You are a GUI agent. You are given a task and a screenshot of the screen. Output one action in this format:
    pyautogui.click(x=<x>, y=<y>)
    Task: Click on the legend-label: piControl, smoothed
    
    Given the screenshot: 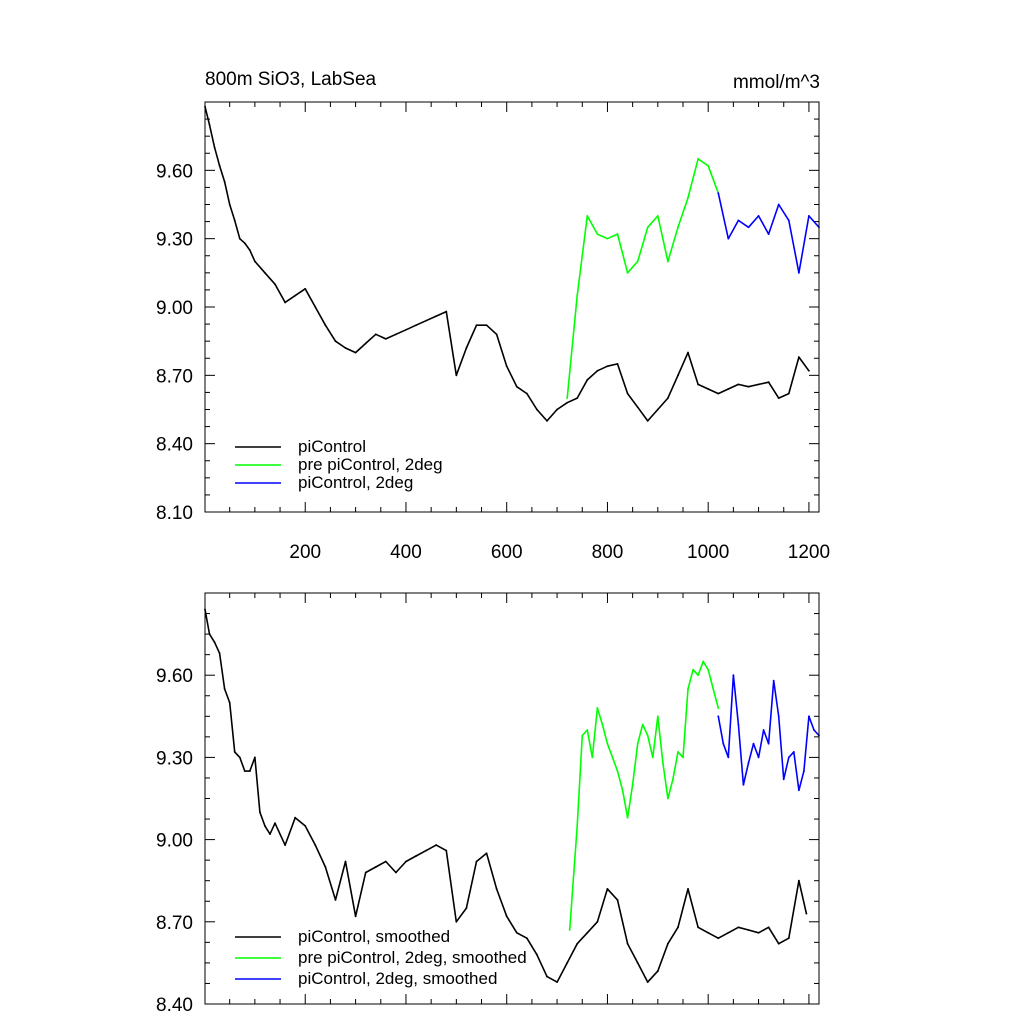 What is the action you would take?
    pyautogui.click(x=374, y=936)
    